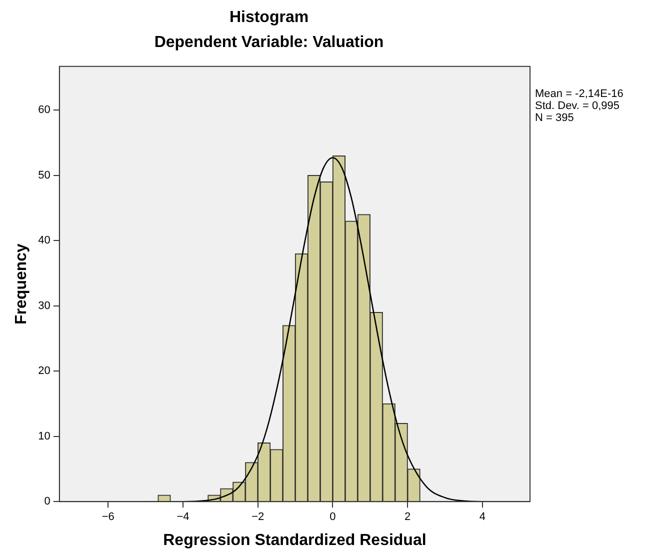  What do you see at coordinates (258, 517) in the screenshot?
I see `x-tick-label: −2` at bounding box center [258, 517].